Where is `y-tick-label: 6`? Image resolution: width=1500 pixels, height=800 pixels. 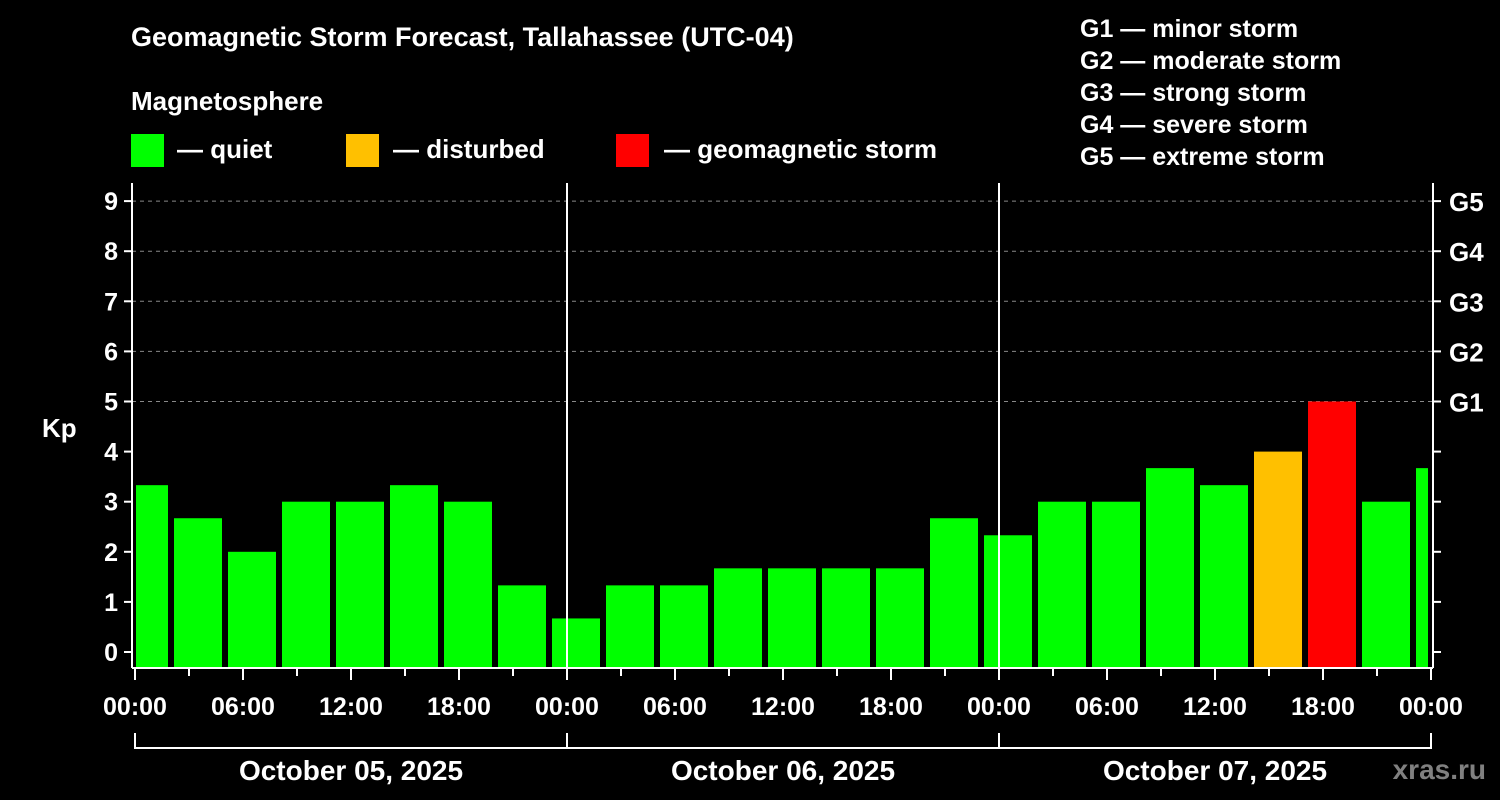
y-tick-label: 6 is located at coordinates (111, 352).